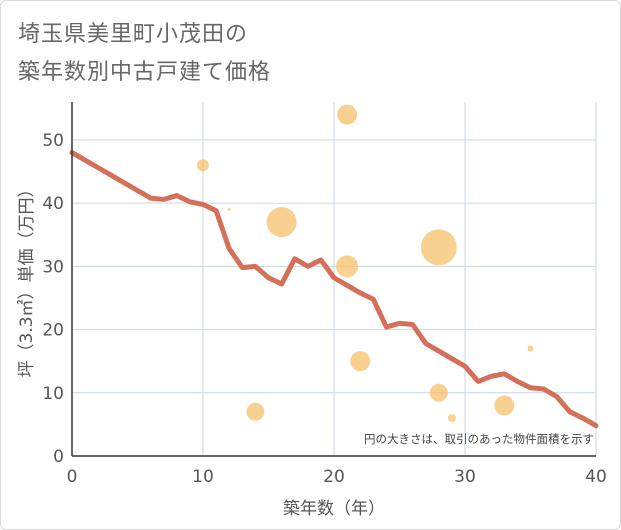  I want to click on y-tick-label: 40, so click(53, 204).